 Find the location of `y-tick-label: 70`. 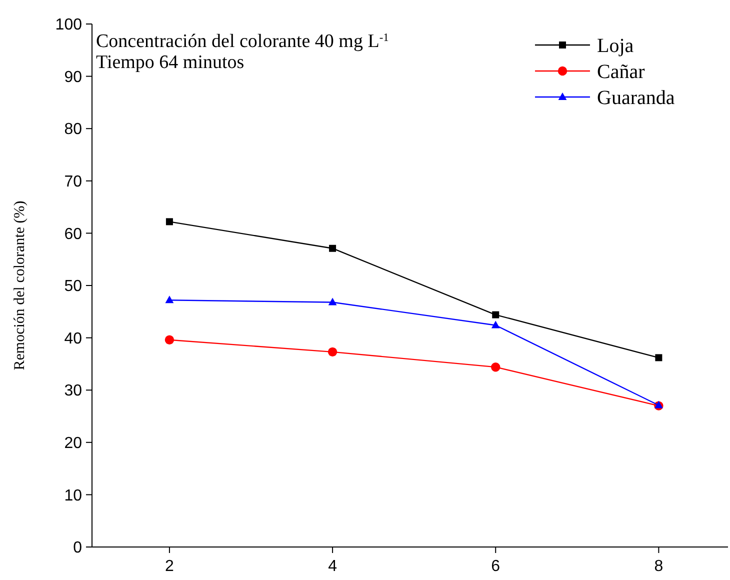

y-tick-label: 70 is located at coordinates (73, 182).